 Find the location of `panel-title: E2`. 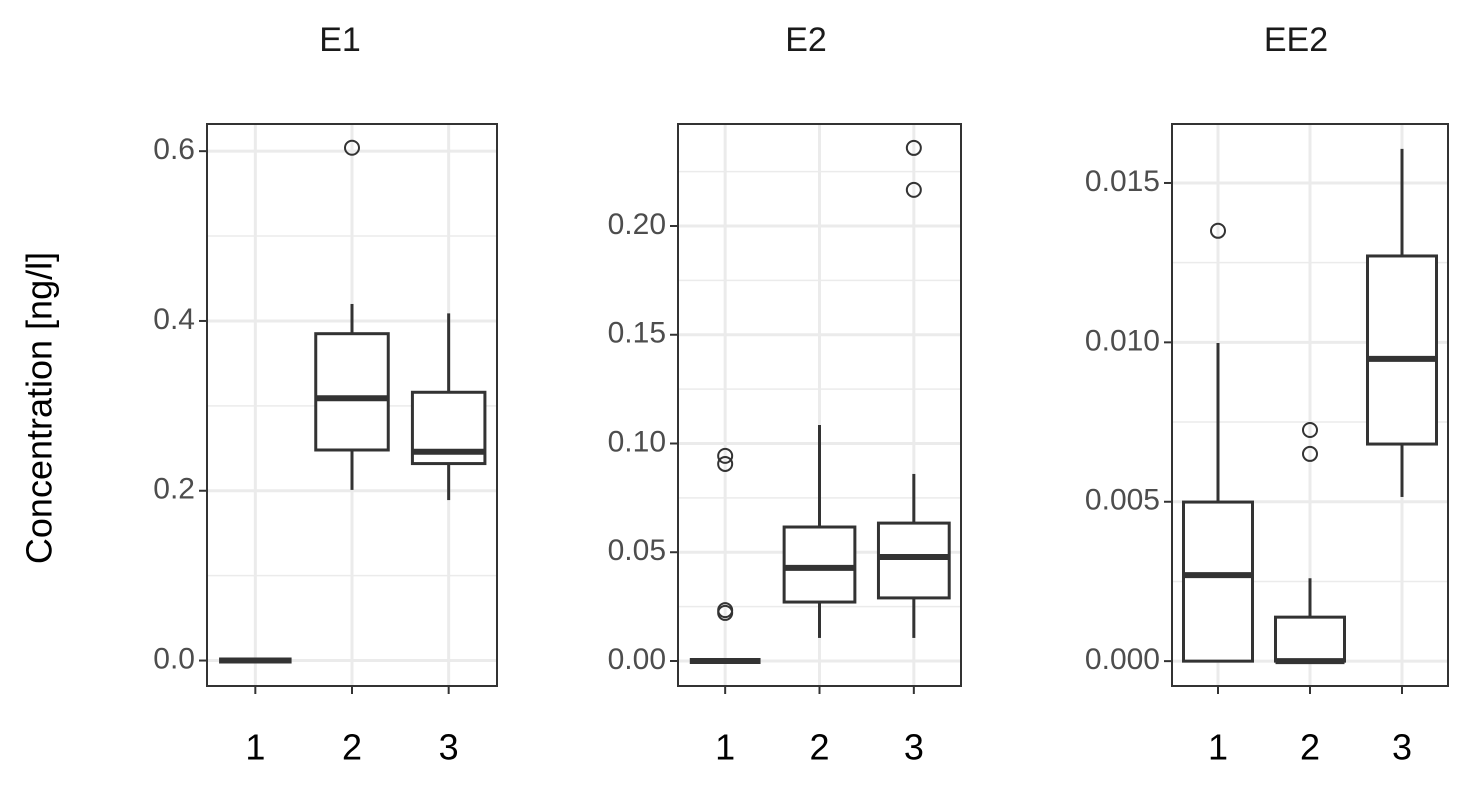

panel-title: E2 is located at coordinates (806, 40).